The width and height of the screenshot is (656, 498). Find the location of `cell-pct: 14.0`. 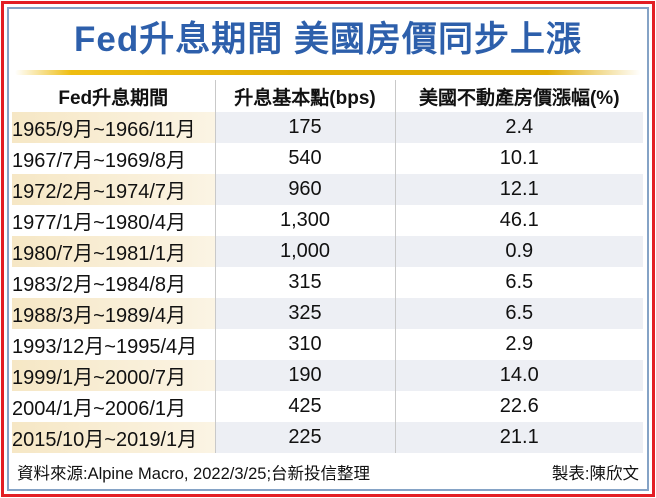

cell-pct: 14.0 is located at coordinates (518, 375).